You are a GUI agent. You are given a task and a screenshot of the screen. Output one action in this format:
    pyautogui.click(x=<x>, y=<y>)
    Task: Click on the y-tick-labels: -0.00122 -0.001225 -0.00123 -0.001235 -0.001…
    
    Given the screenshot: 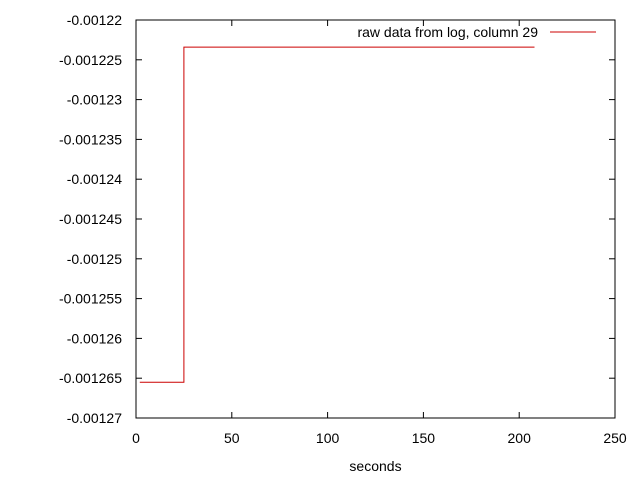 What is the action you would take?
    pyautogui.click(x=90, y=219)
    